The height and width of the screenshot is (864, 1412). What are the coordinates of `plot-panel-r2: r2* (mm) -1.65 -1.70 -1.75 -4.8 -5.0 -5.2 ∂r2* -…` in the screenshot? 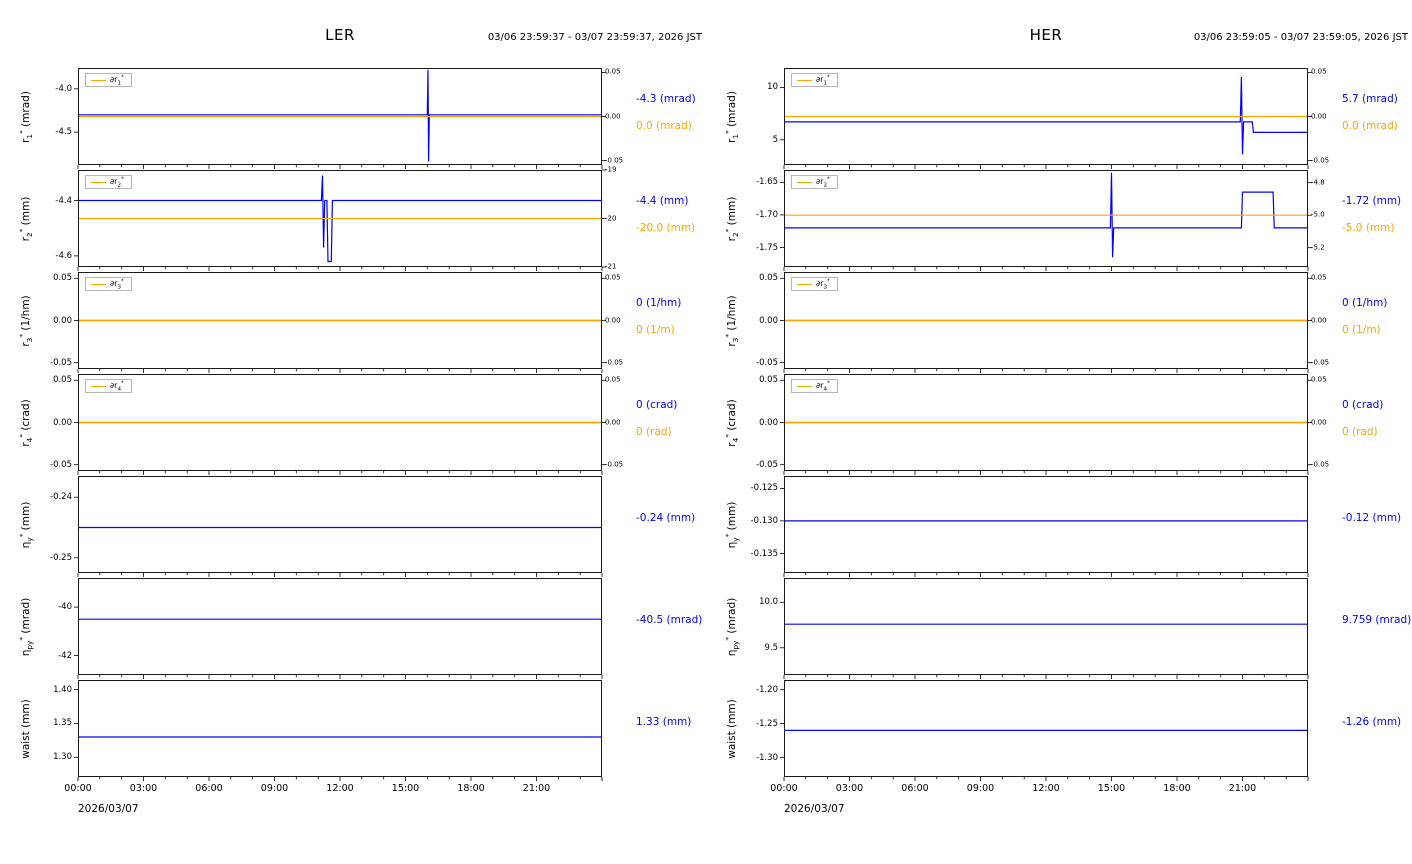 It's located at (1059, 220).